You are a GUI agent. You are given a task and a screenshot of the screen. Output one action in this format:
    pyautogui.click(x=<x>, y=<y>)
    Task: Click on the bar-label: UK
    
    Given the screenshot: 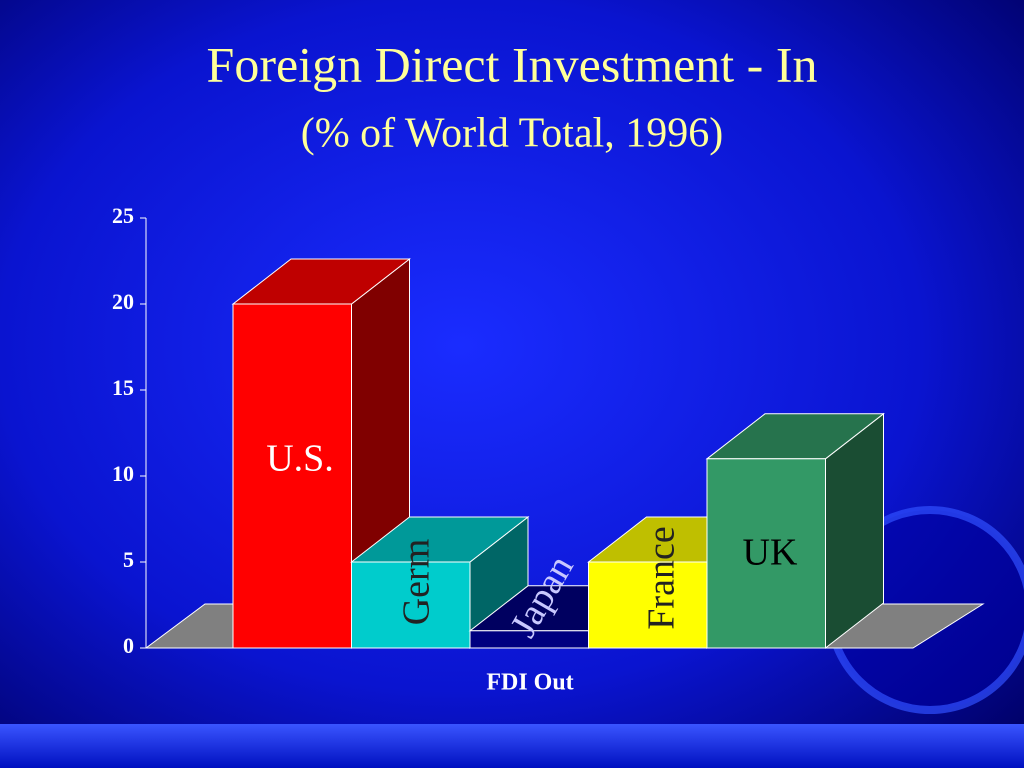 What is the action you would take?
    pyautogui.click(x=770, y=553)
    